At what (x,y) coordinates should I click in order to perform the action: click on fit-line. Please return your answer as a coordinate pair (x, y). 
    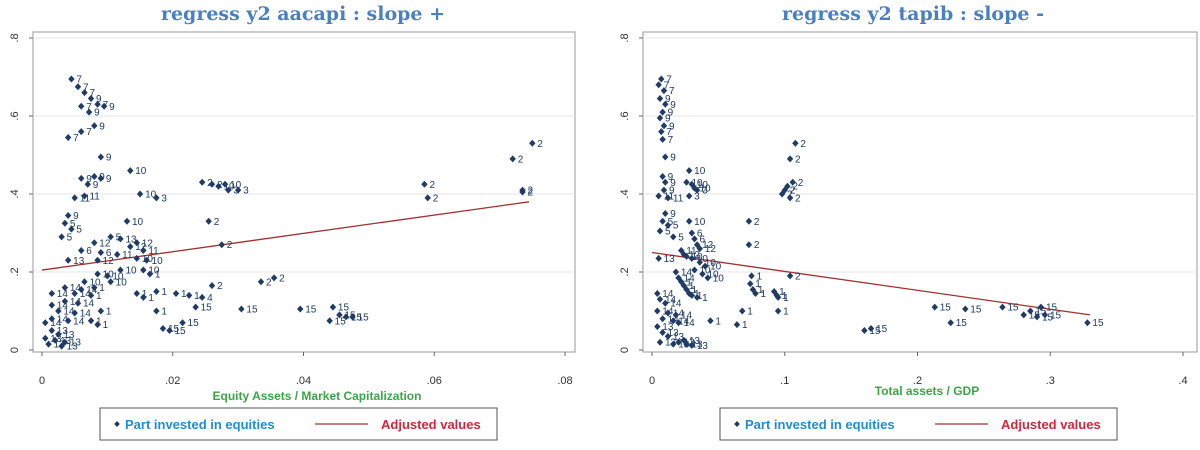
    Looking at the image, I should click on (285, 236).